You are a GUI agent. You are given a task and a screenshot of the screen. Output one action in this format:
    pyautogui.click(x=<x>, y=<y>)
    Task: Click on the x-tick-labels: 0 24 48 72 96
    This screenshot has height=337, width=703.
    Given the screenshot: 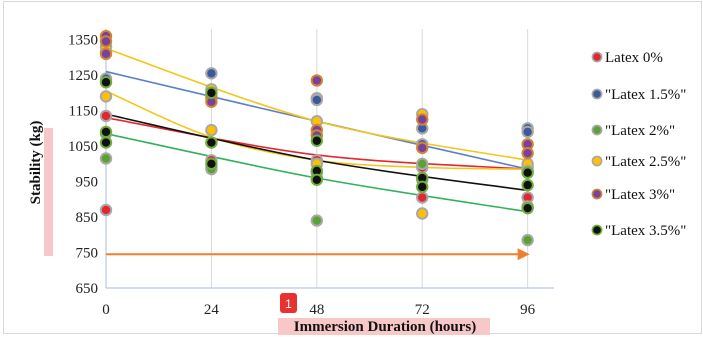 What is the action you would take?
    pyautogui.click(x=318, y=310)
    